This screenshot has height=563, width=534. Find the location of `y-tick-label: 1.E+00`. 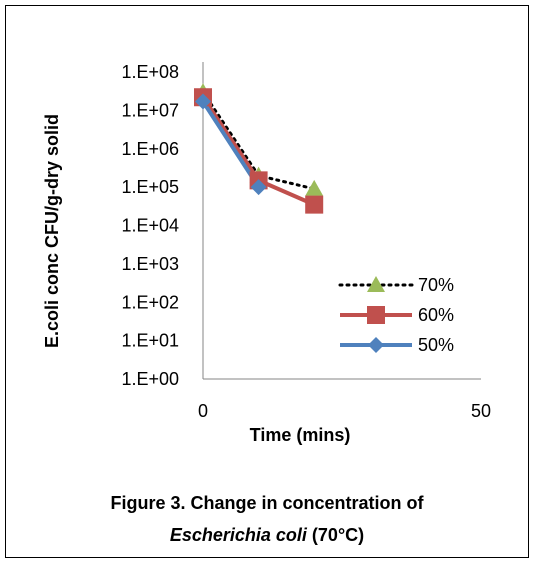

y-tick-label: 1.E+00 is located at coordinates (150, 379).